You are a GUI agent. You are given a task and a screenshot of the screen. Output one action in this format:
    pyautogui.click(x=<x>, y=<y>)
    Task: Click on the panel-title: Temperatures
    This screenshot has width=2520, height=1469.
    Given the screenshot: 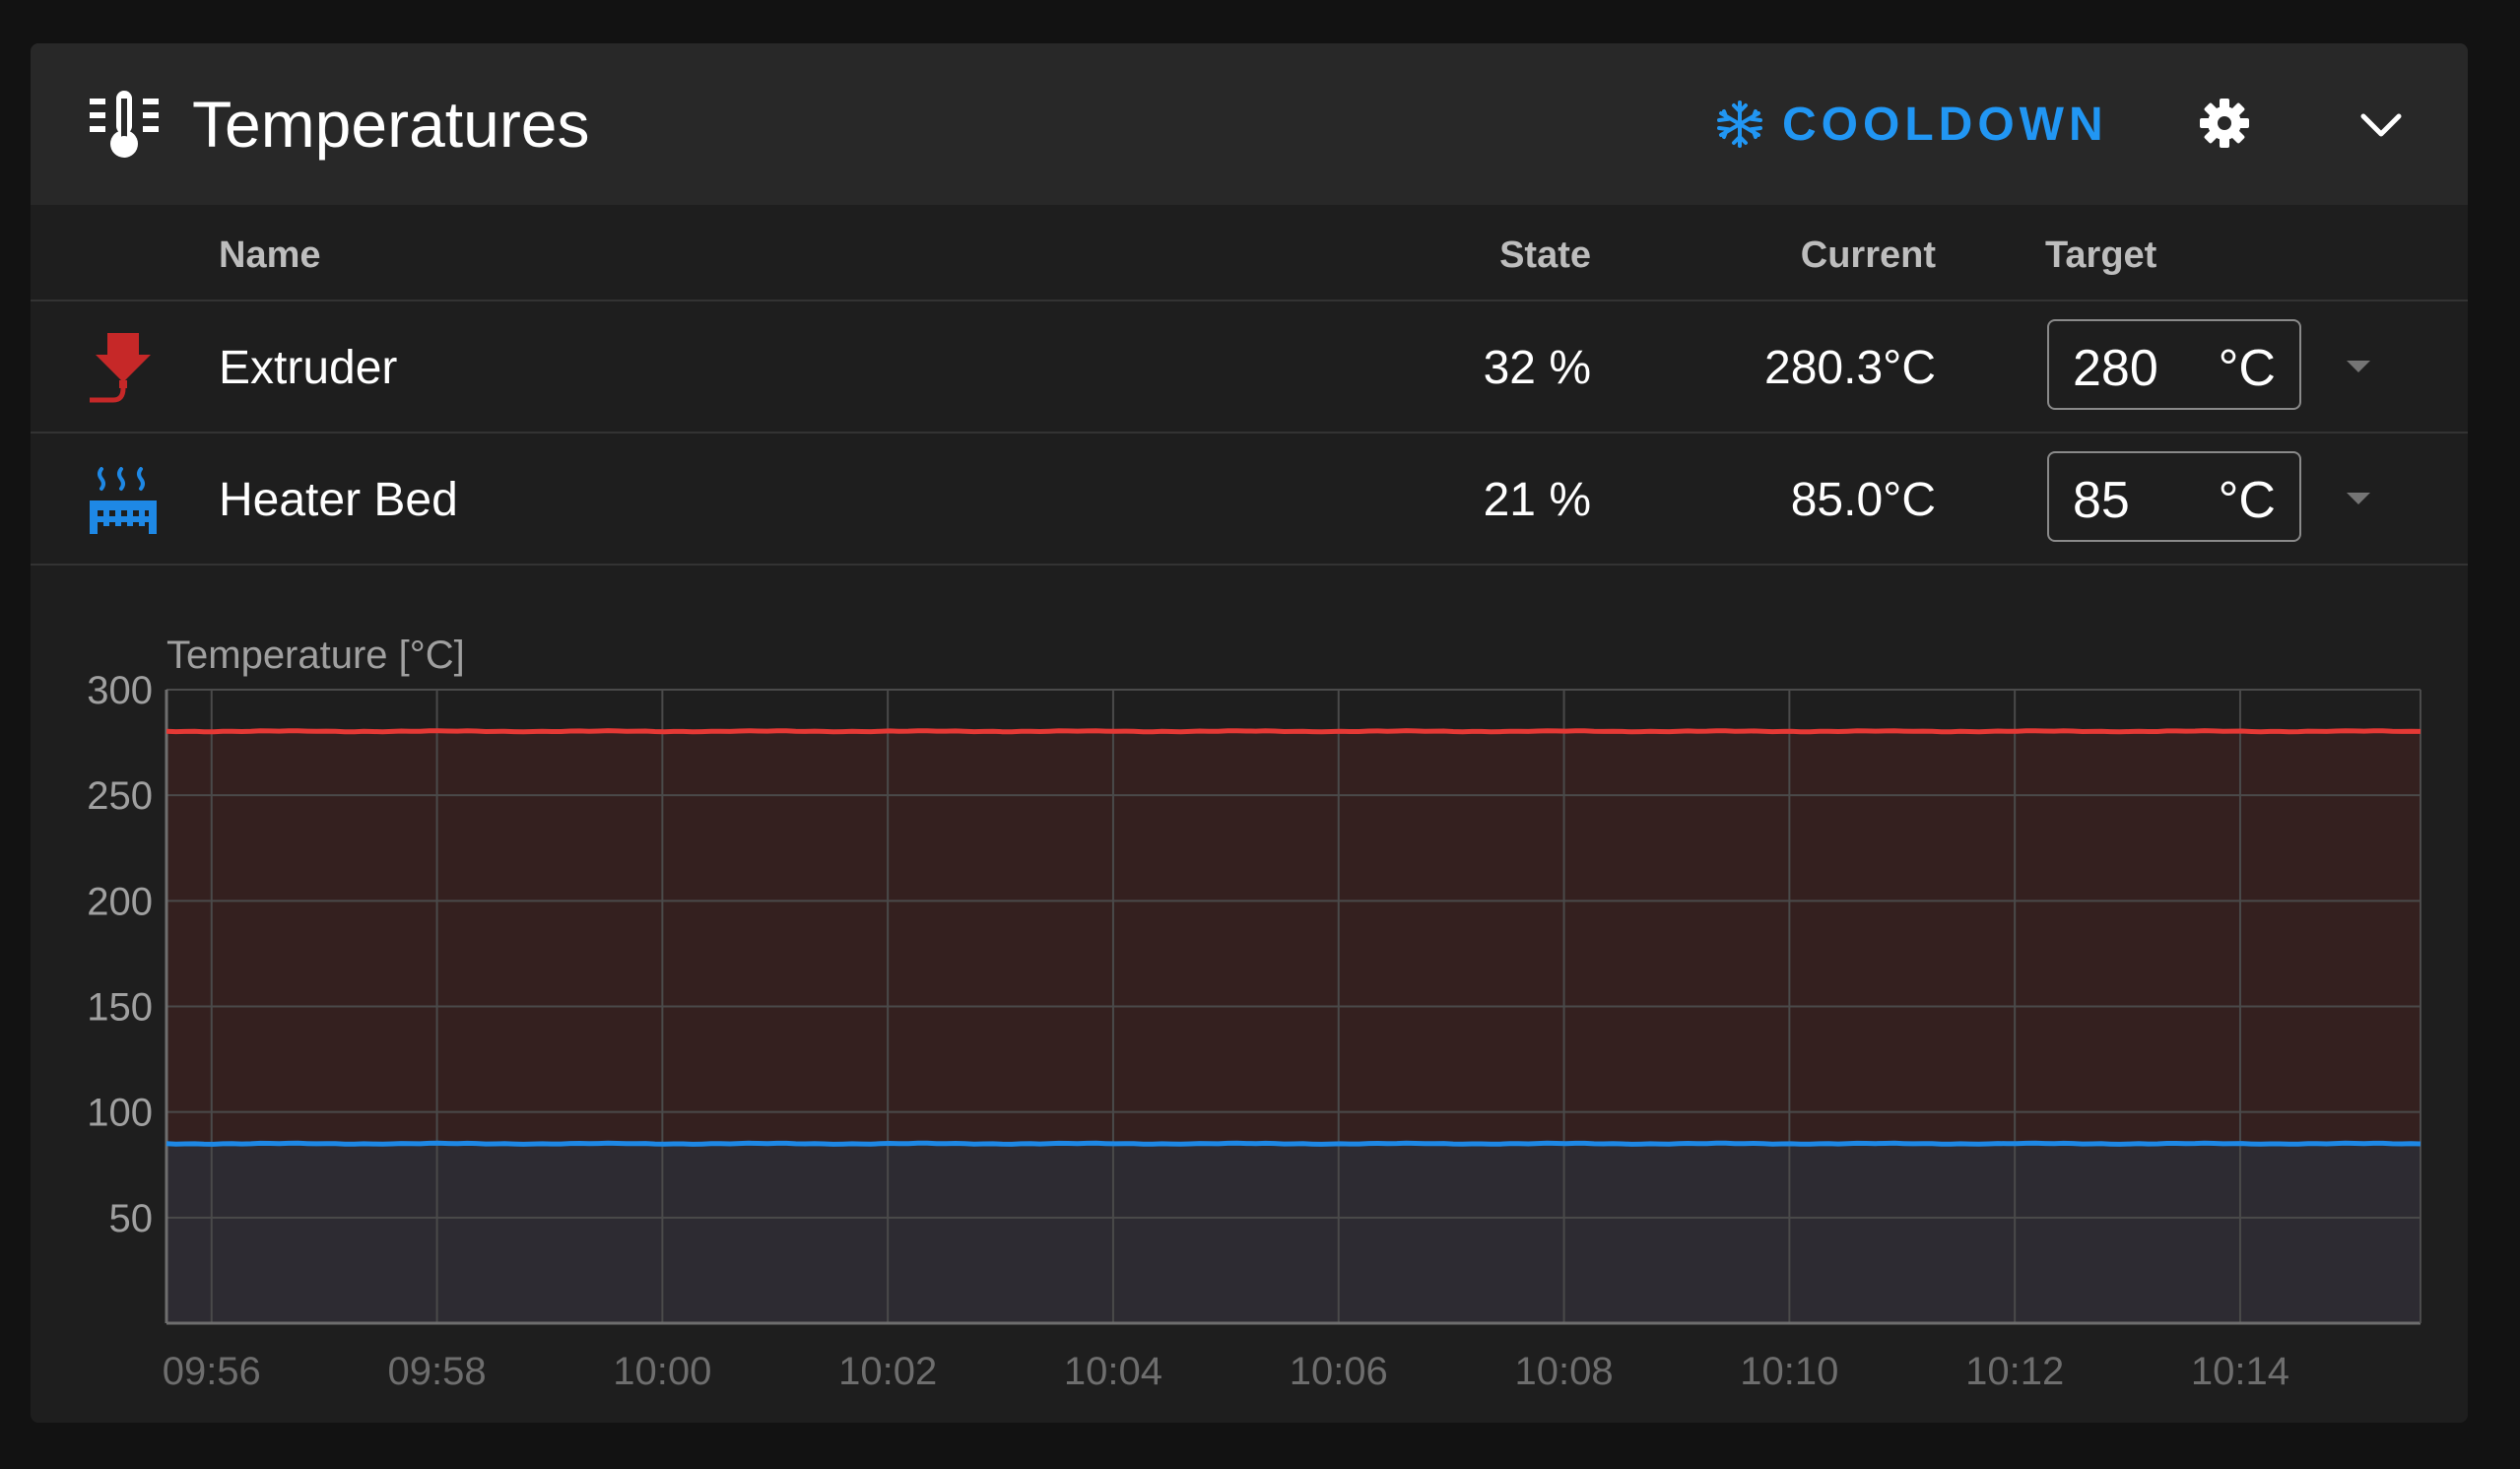 What is the action you would take?
    pyautogui.click(x=391, y=125)
    